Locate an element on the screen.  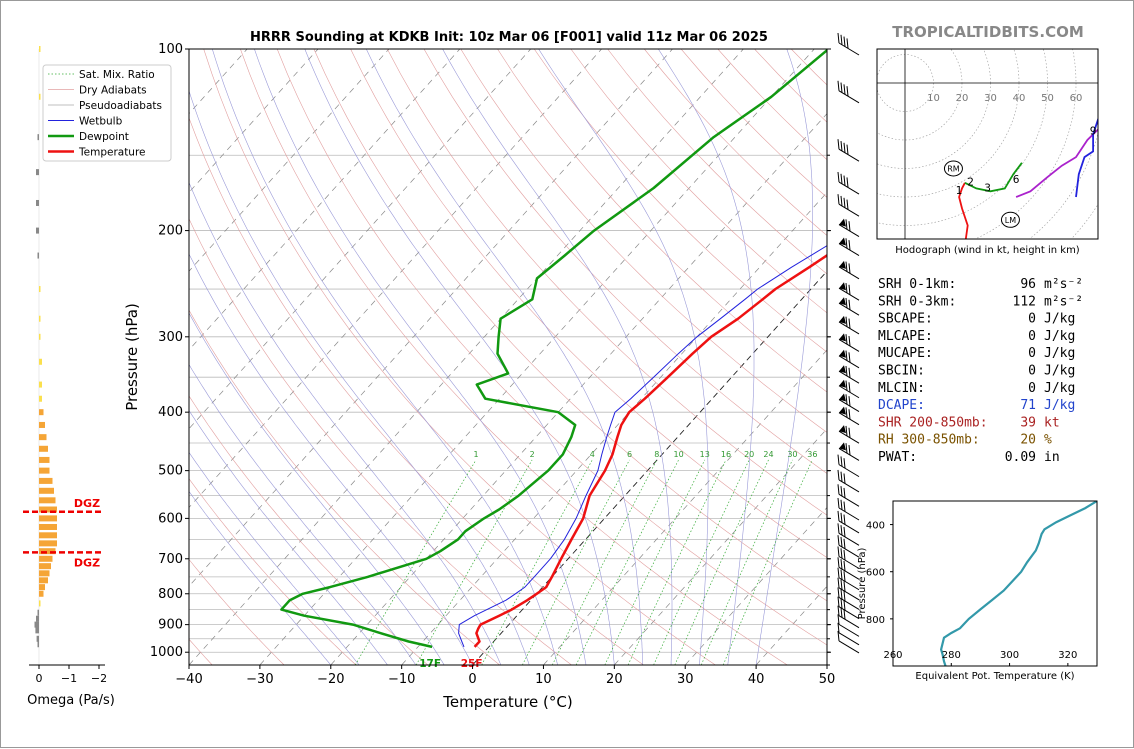
theta-e-x-tick-label: 260 is located at coordinates (892, 655).